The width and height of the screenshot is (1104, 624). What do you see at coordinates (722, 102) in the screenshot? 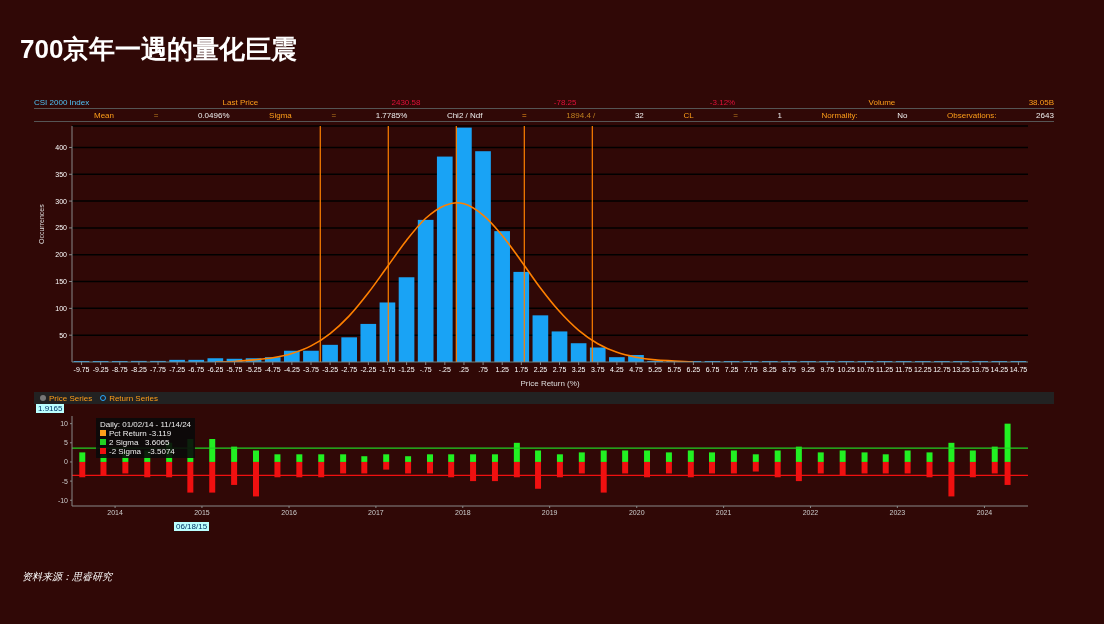
I see `text: -3.12%` at bounding box center [722, 102].